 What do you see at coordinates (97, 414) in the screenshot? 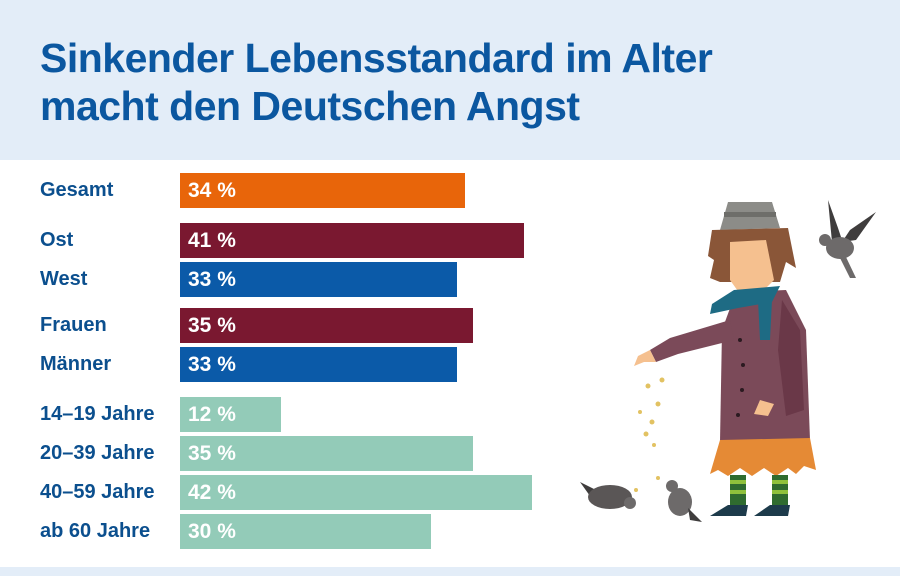
I see `category-label: 14–19 Jahre` at bounding box center [97, 414].